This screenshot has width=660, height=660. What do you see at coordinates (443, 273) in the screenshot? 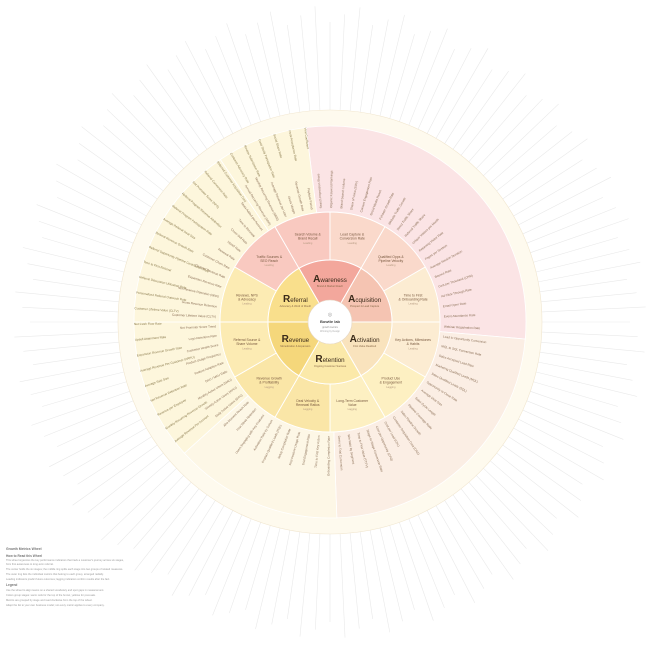
I see `ring-metric-label: Bounce Rate` at bounding box center [443, 273].